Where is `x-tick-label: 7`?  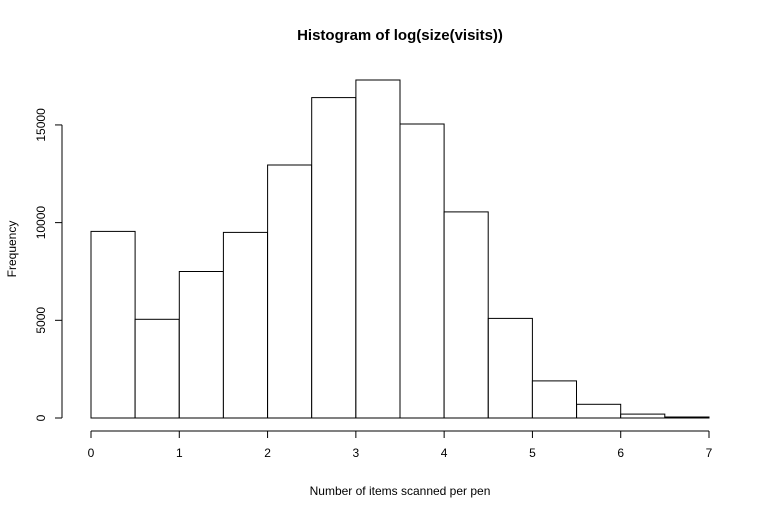 x-tick-label: 7 is located at coordinates (709, 453).